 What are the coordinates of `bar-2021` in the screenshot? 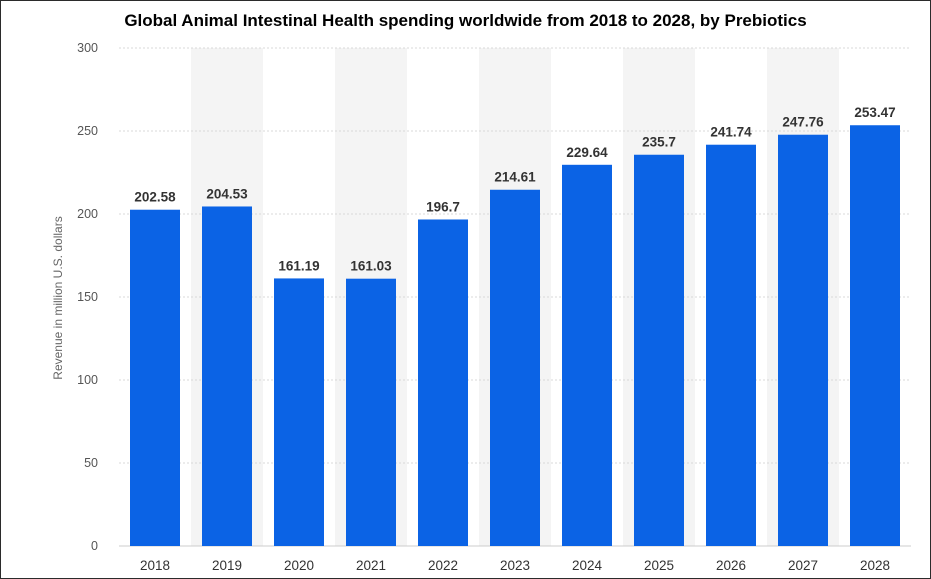 It's located at (371, 412).